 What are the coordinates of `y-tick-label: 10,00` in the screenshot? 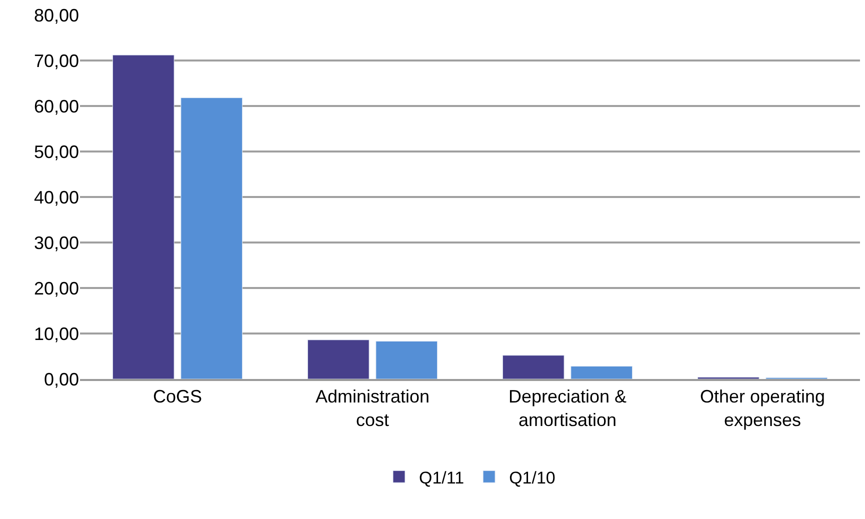 It's located at (56, 334).